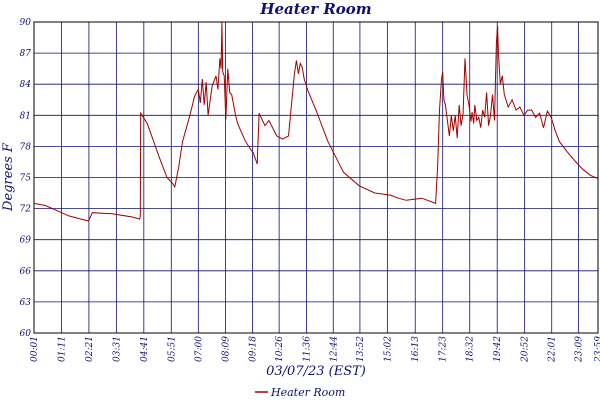  Describe the element at coordinates (26, 241) in the screenshot. I see `y-tick-label: 69` at that location.